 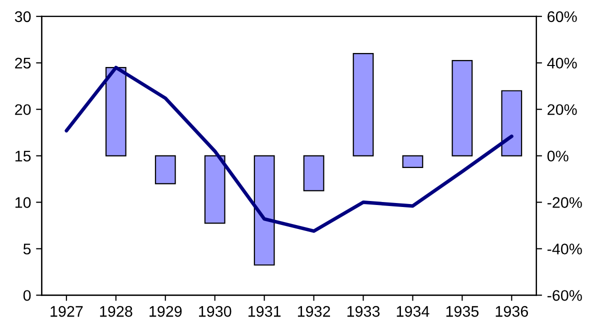 What do you see at coordinates (512, 311) in the screenshot?
I see `x-tick-label: 1936` at bounding box center [512, 311].